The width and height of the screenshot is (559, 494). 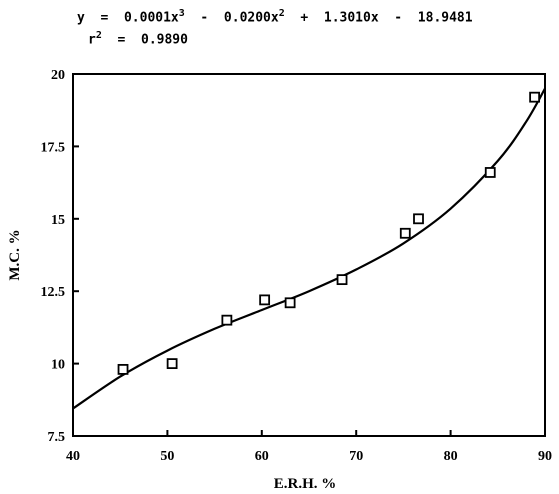 I want to click on y-tick-label: 10, so click(x=58, y=365).